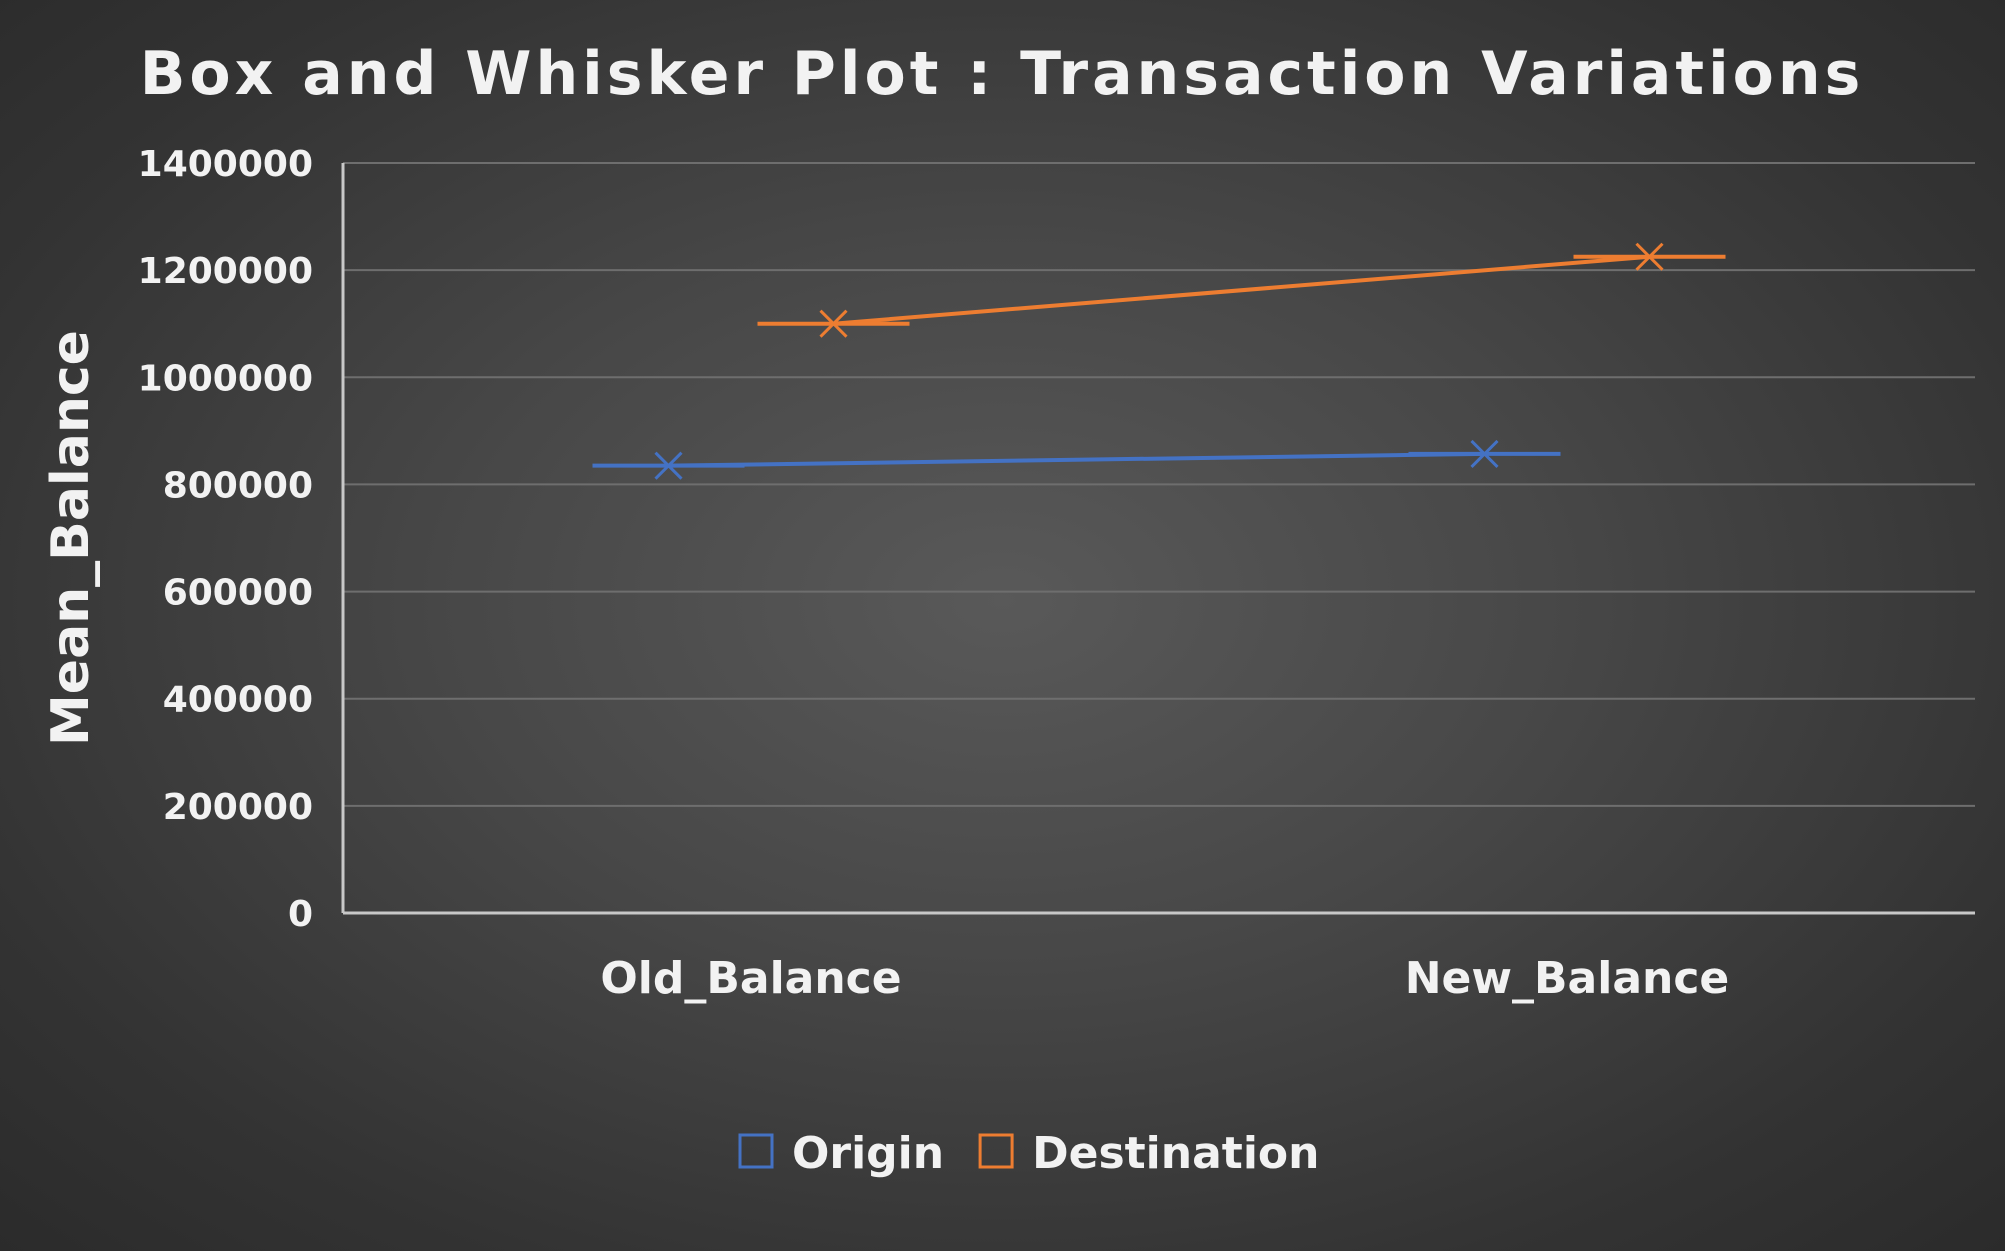 The height and width of the screenshot is (1251, 2005). I want to click on legend: Origin Destination, so click(1028, 1153).